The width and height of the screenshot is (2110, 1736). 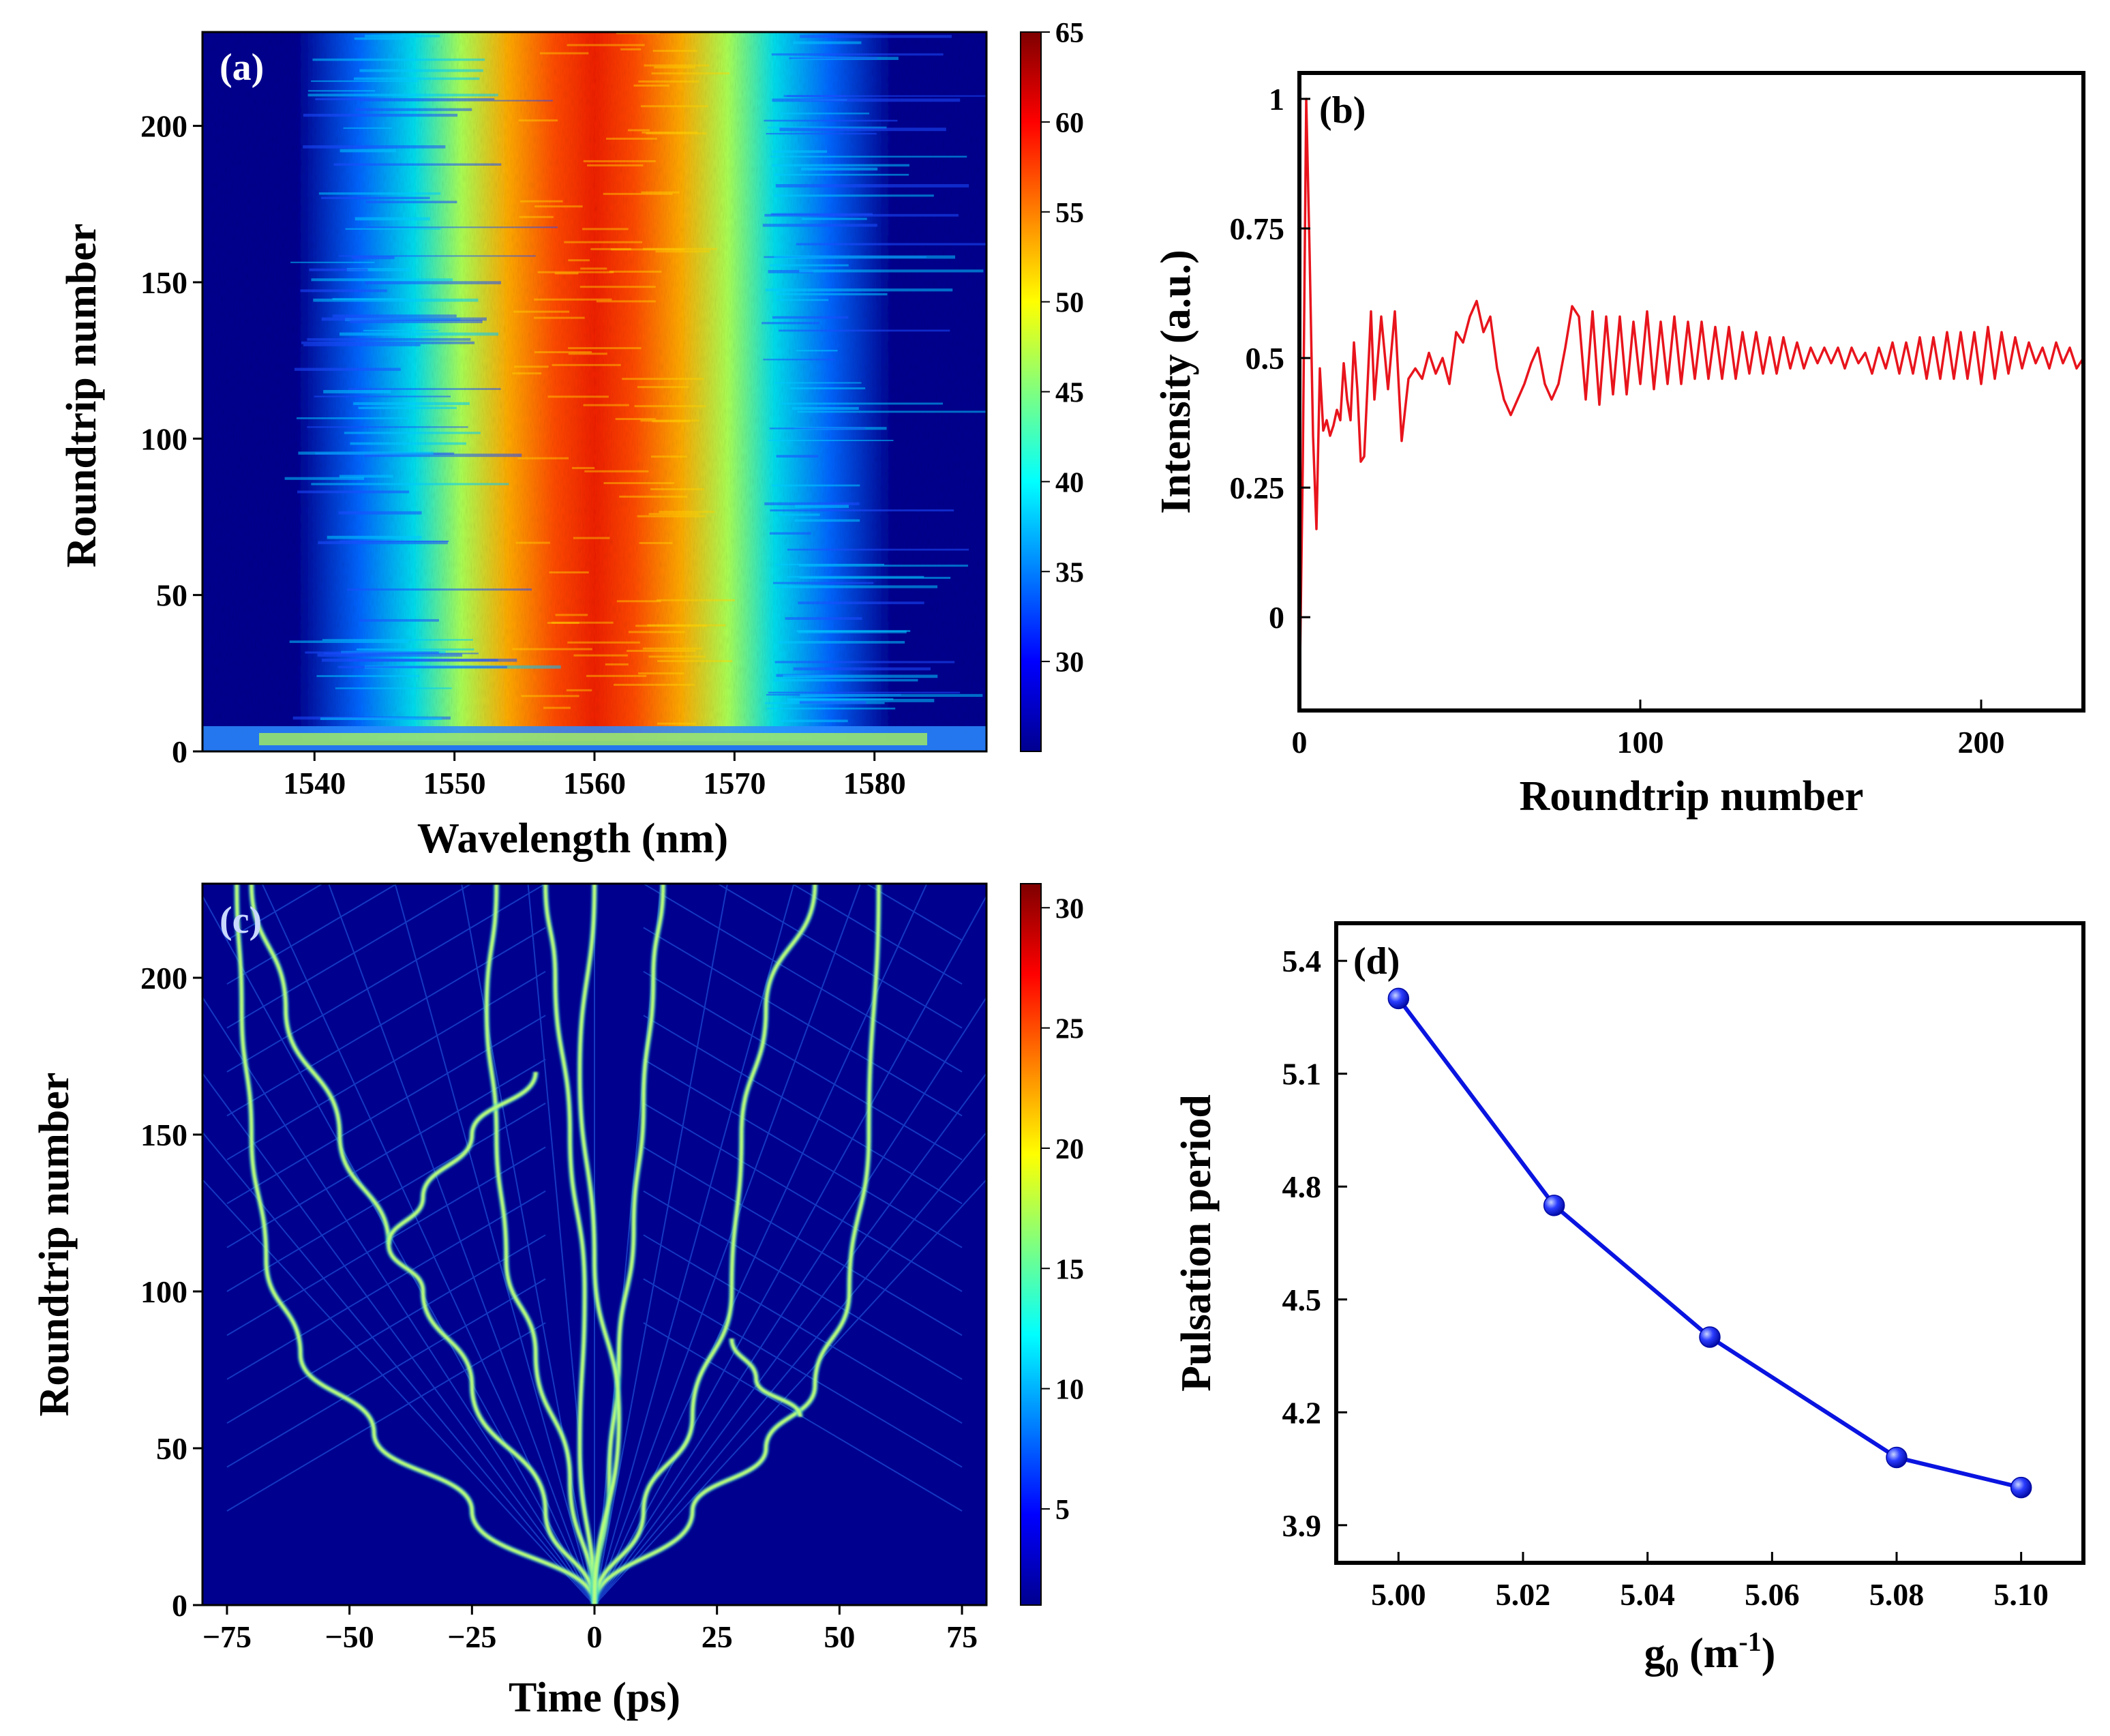 I want to click on x-tick-label: 1580, so click(x=874, y=783).